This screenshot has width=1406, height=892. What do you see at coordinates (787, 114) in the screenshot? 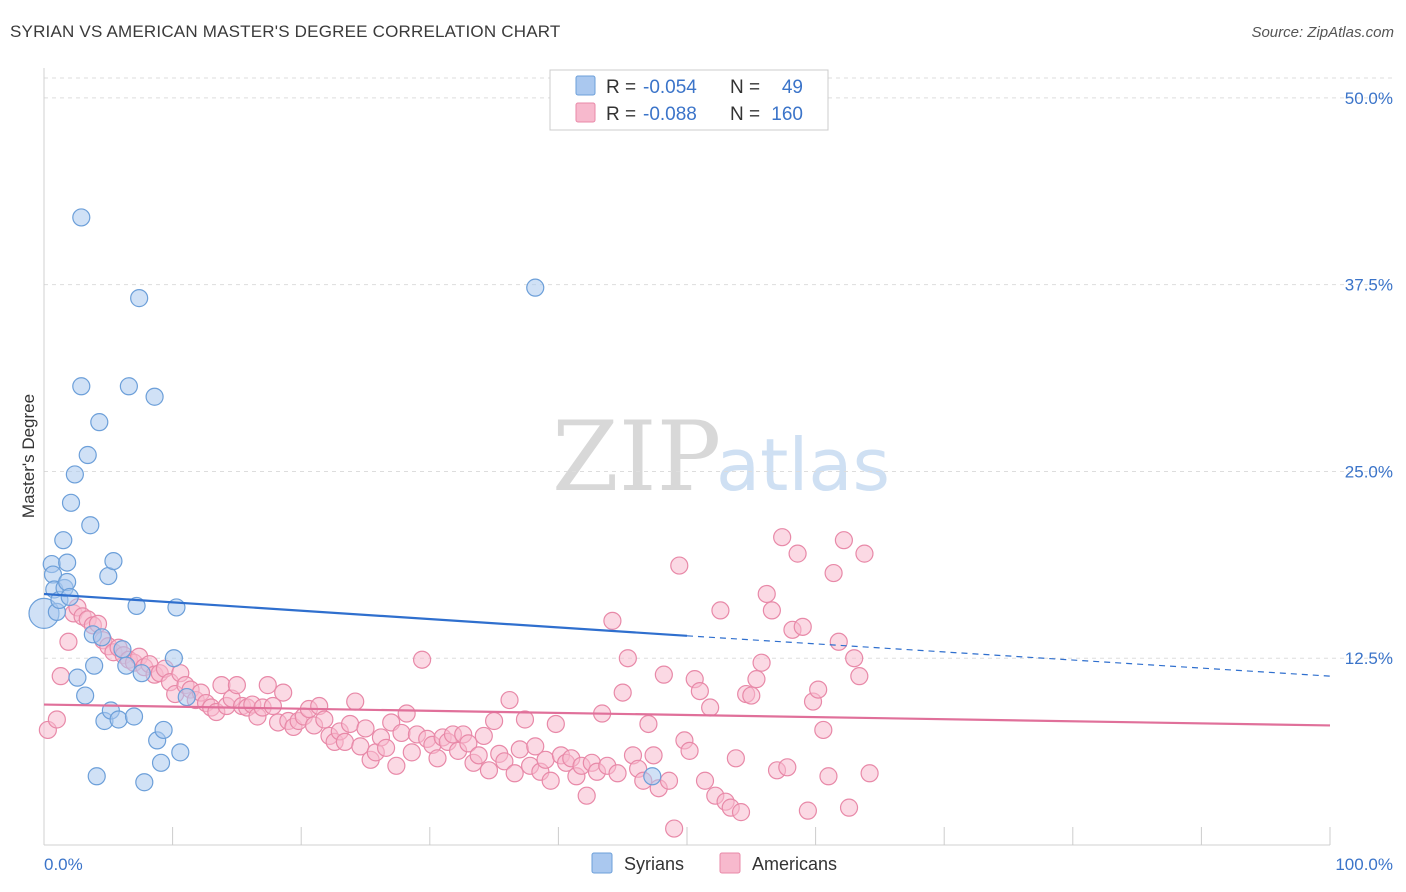
I see `legend-n-value: 160` at bounding box center [787, 114].